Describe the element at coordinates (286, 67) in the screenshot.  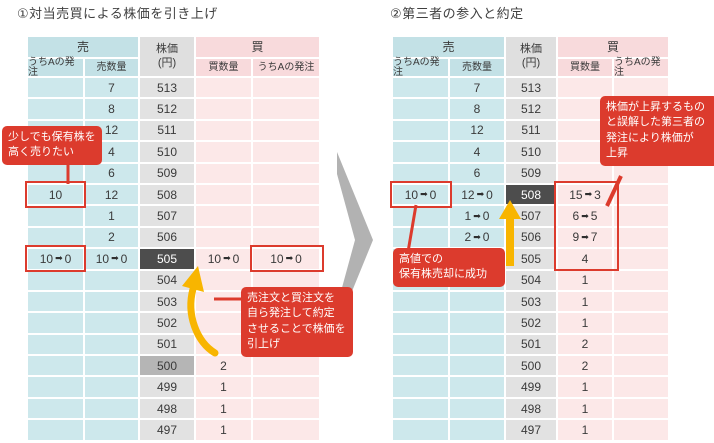
I see `header-own-buy-orders: うちAの発注` at that location.